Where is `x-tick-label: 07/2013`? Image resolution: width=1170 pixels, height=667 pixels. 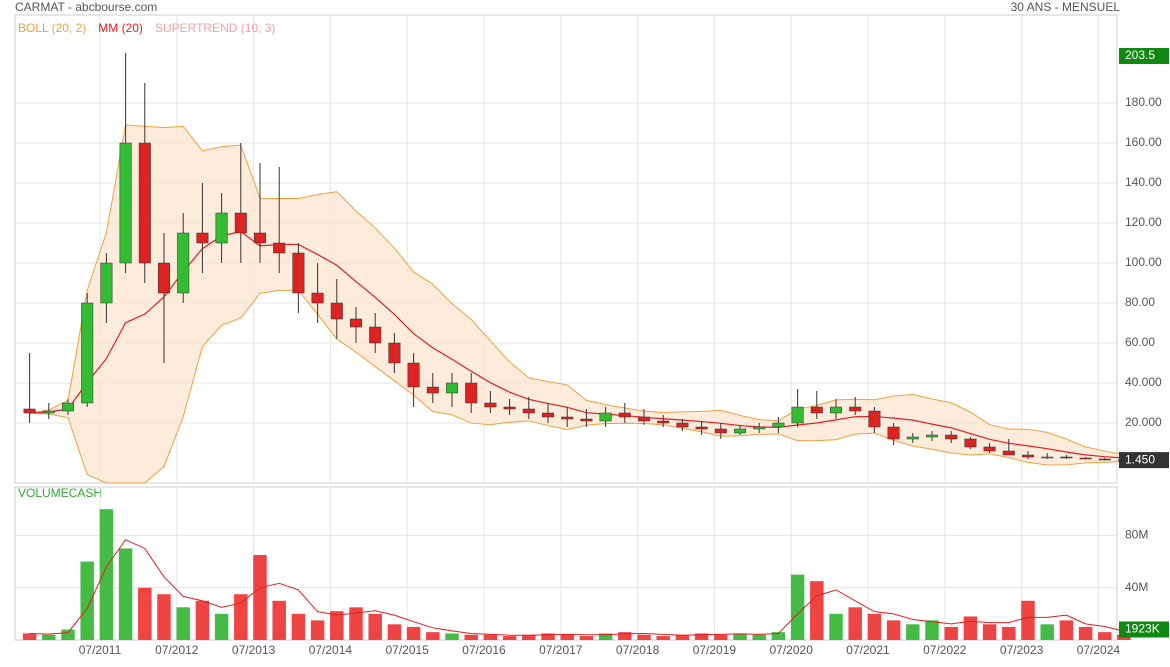 x-tick-label: 07/2013 is located at coordinates (254, 650).